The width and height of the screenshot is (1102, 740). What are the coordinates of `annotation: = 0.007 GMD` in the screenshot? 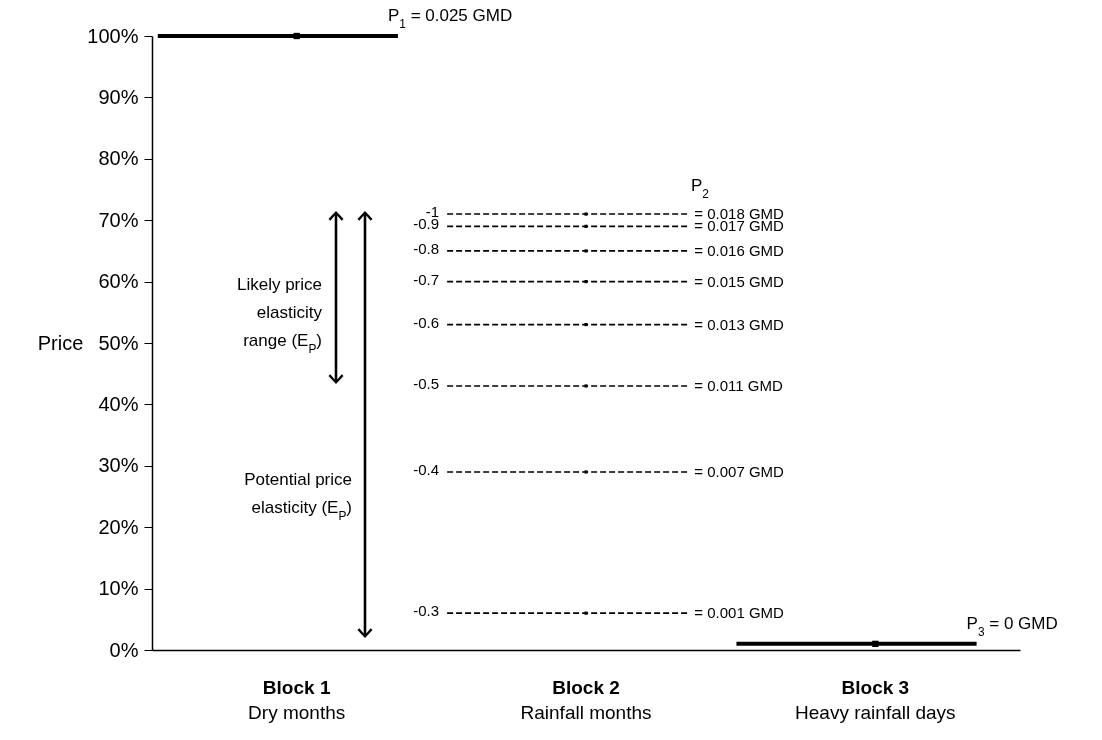 It's located at (739, 471).